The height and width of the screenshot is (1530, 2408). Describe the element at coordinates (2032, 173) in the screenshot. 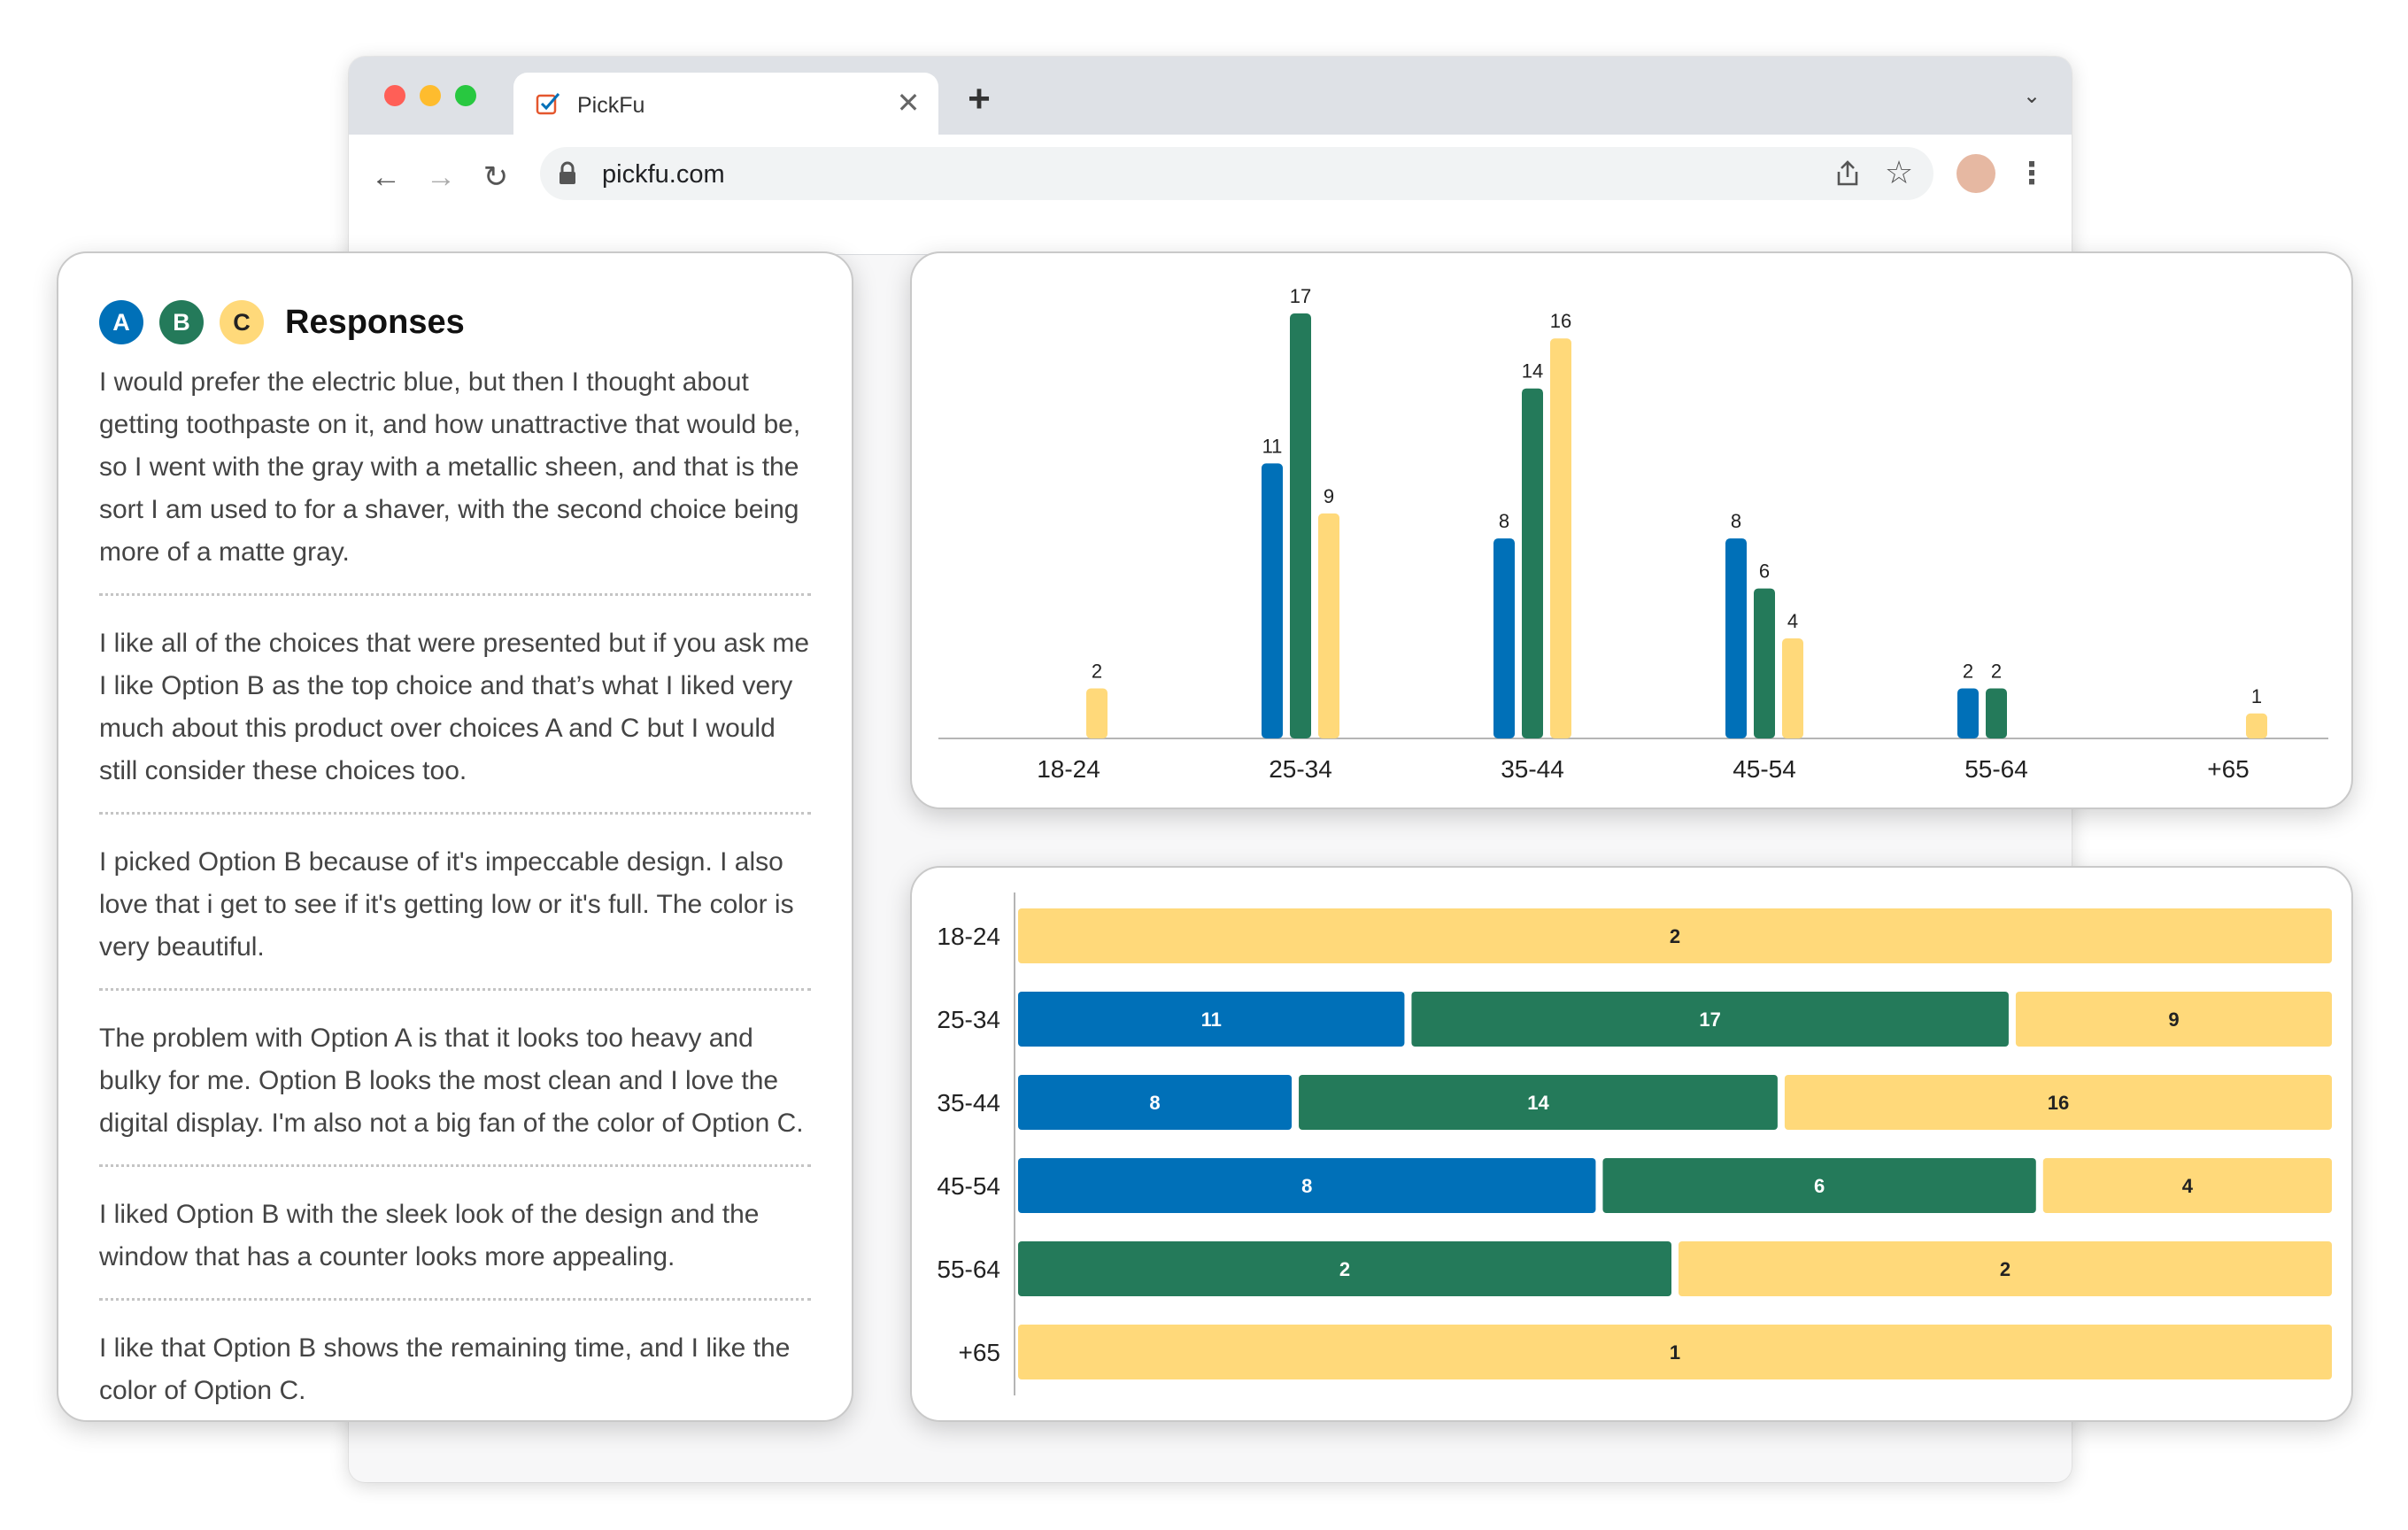

I see `more-vert-icon: ⋮` at that location.